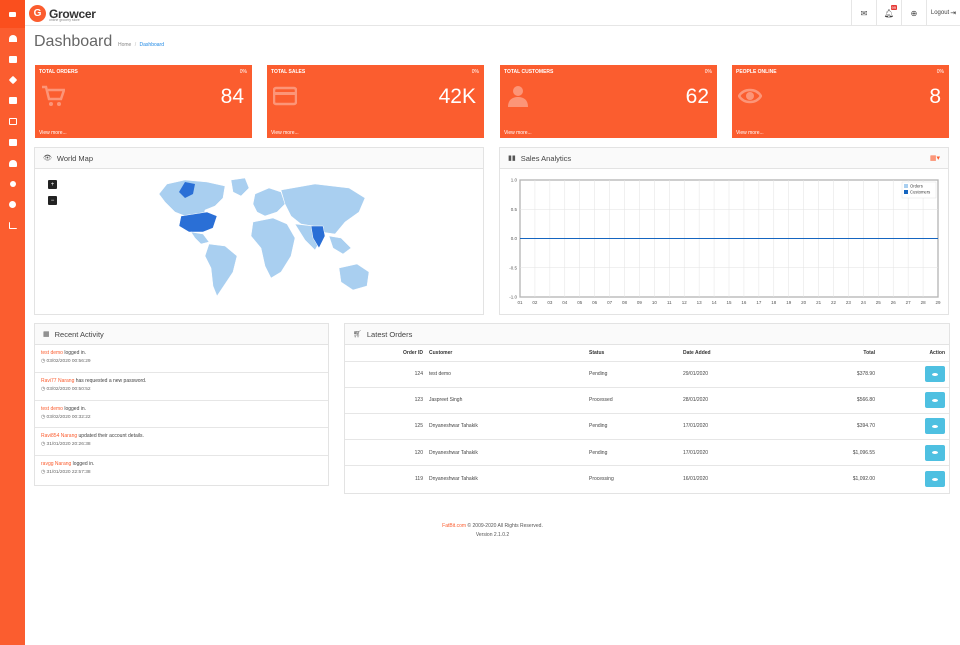  What do you see at coordinates (288, 72) in the screenshot?
I see `stat-label: TOTAL SALES` at bounding box center [288, 72].